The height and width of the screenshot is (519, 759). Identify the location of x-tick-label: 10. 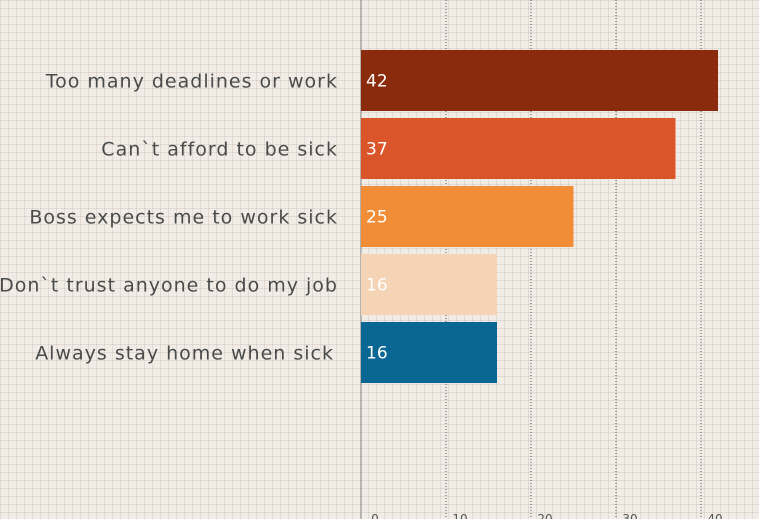
(459, 515).